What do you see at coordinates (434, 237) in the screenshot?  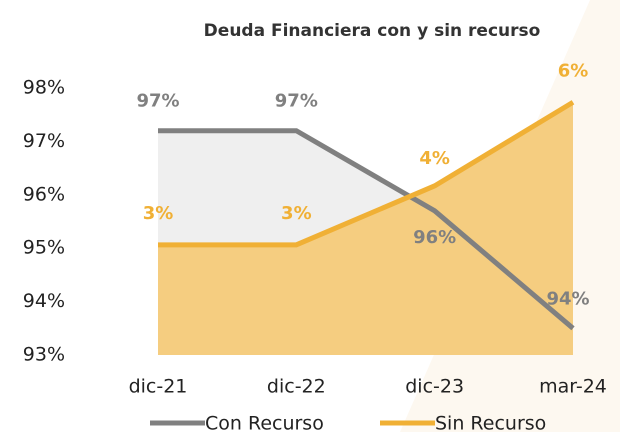 I see `data-label: 96%` at bounding box center [434, 237].